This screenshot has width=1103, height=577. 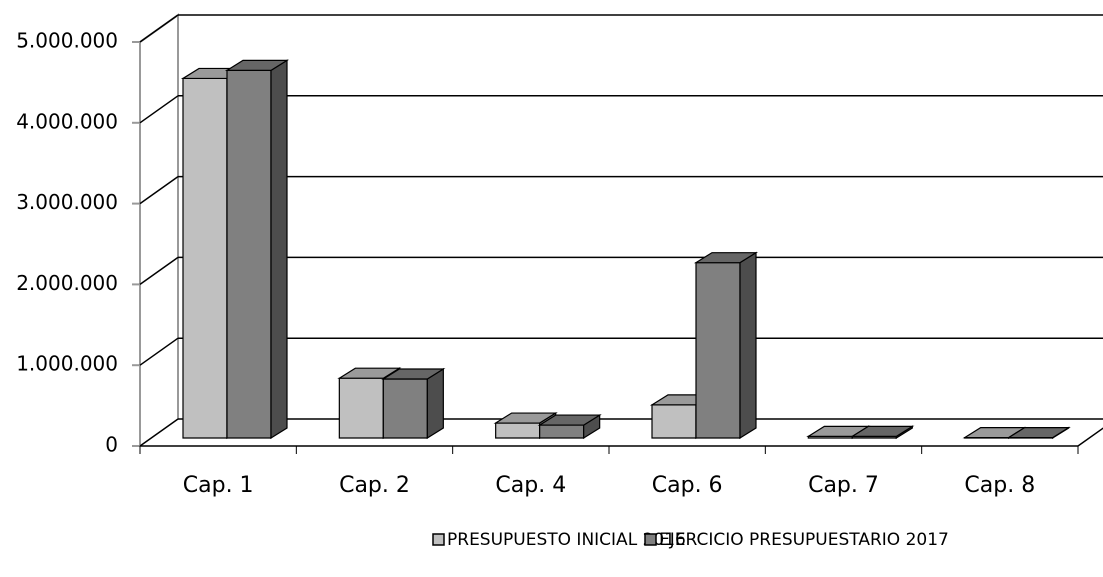 I want to click on legend-label: EJERCICIO PRESUPUESTARIO 2017, so click(x=804, y=540).